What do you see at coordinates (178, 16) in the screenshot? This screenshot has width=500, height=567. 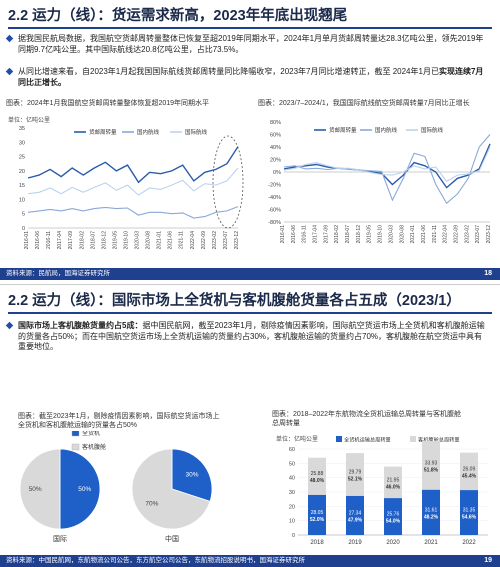 I see `slide-title: 2.2 运力（线）：货运需求新高，2023年年底出现翘尾` at bounding box center [178, 16].